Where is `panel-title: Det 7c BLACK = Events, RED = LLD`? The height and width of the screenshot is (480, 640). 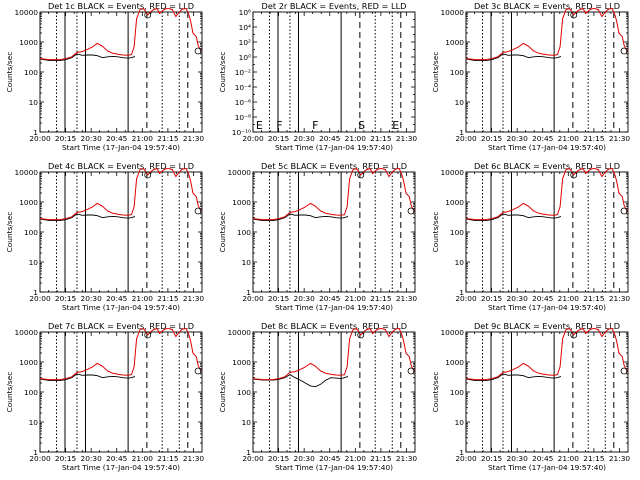
panel-title: Det 7c BLACK = Events, RED = LLD is located at coordinates (121, 326).